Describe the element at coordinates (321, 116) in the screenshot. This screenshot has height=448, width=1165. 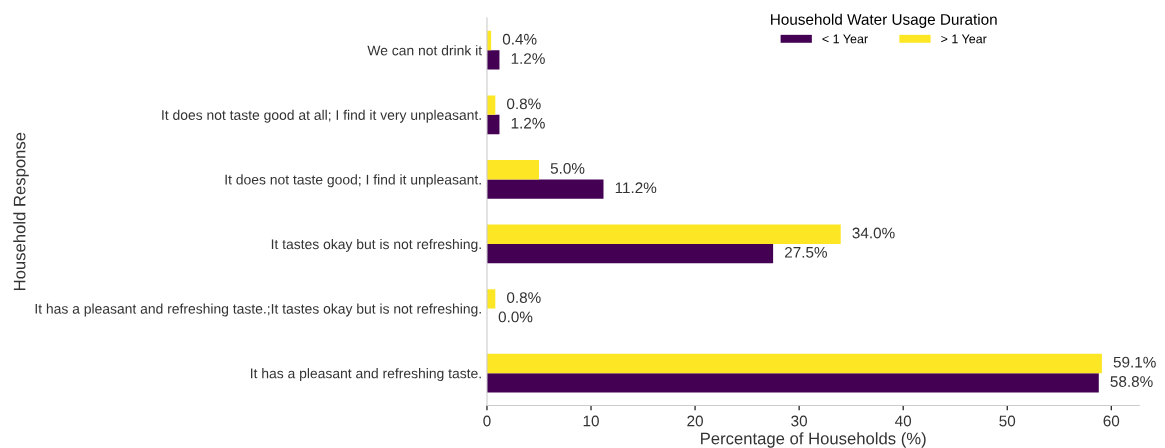
I see `y-tick-label: It does not taste good at all; I find it very unpleasant.` at that location.